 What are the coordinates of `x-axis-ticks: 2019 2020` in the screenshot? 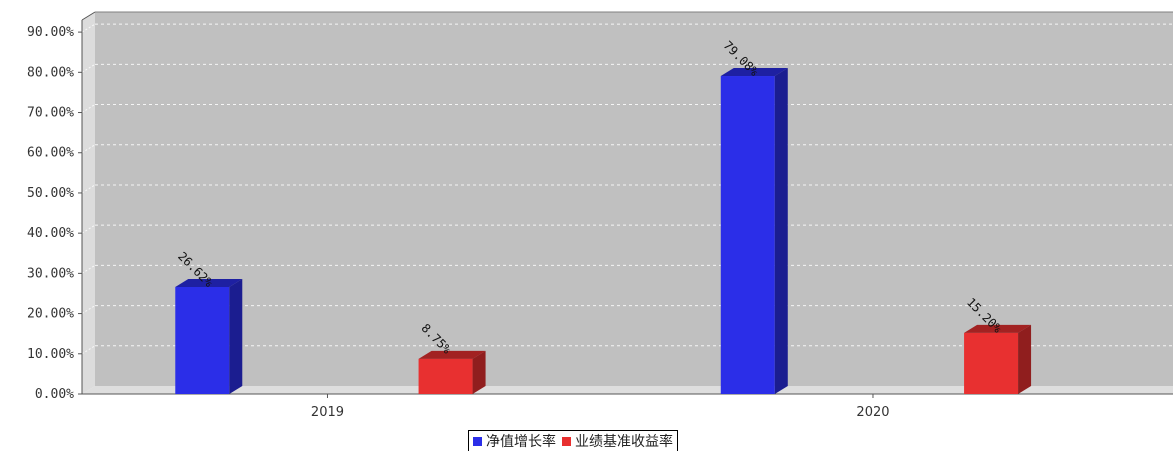 It's located at (600, 407).